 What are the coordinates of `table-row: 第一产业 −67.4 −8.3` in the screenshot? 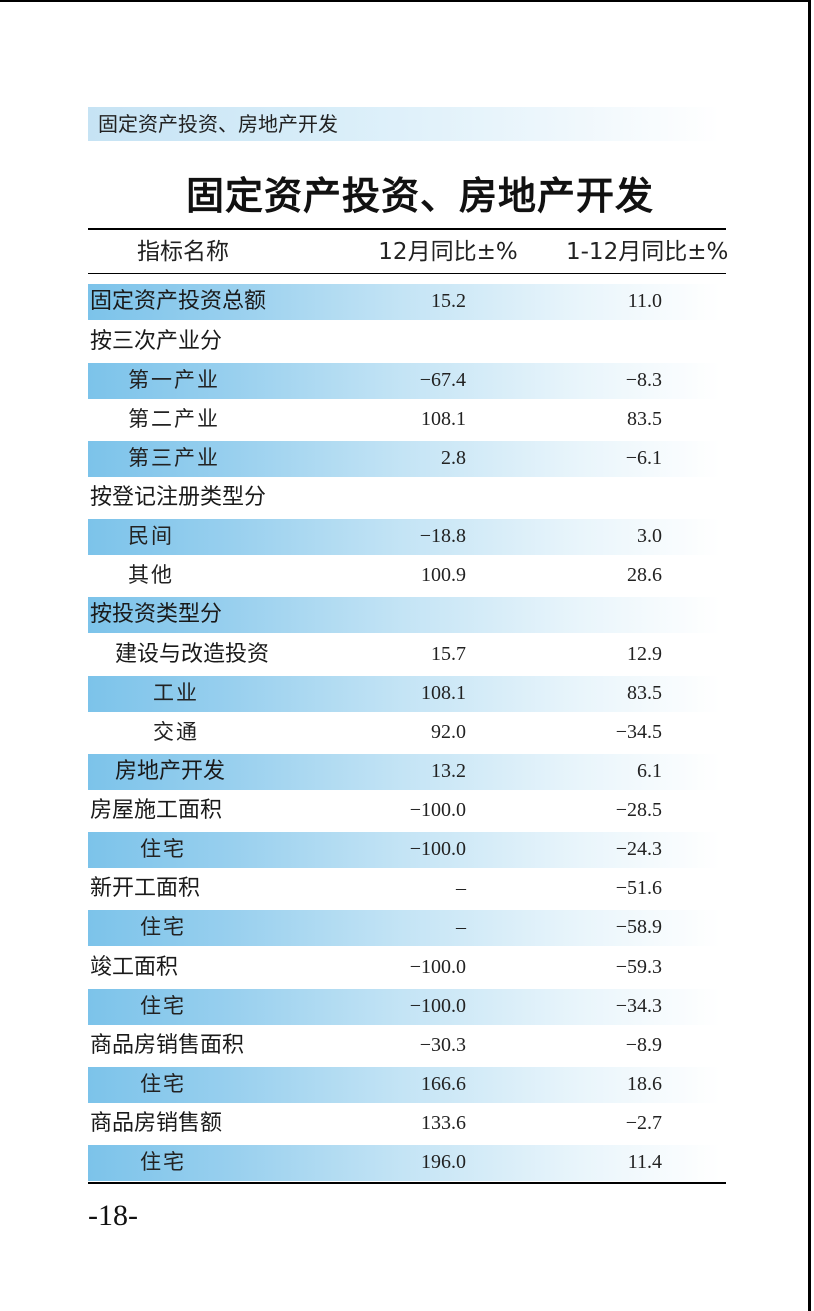 It's located at (407, 380).